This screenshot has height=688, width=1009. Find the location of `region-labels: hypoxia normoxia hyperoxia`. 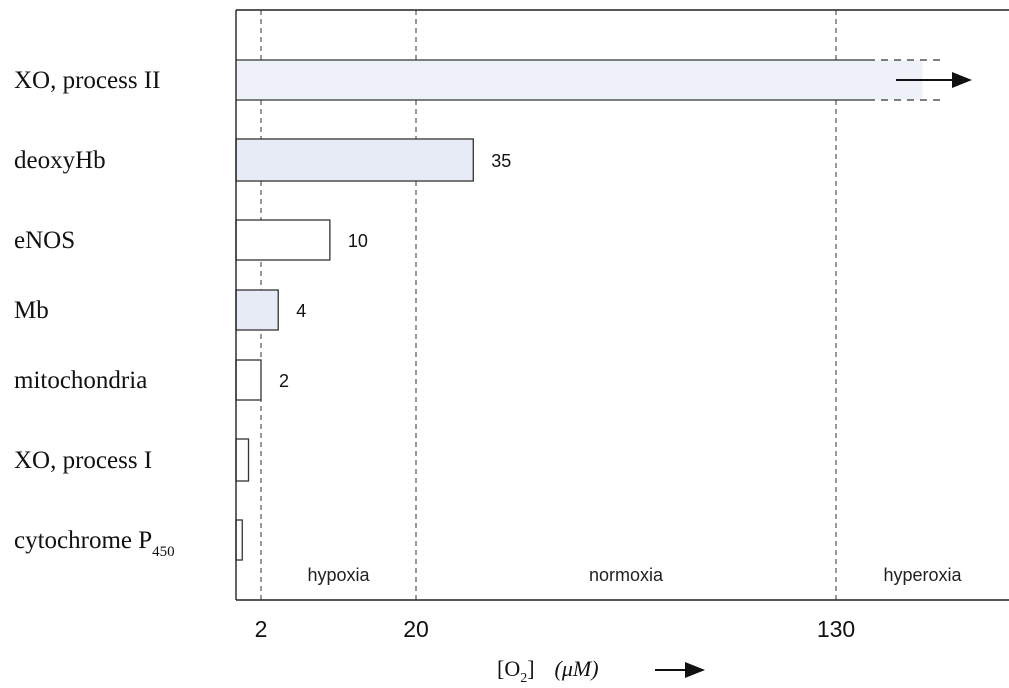

region-labels: hypoxia normoxia hyperoxia is located at coordinates (634, 575).